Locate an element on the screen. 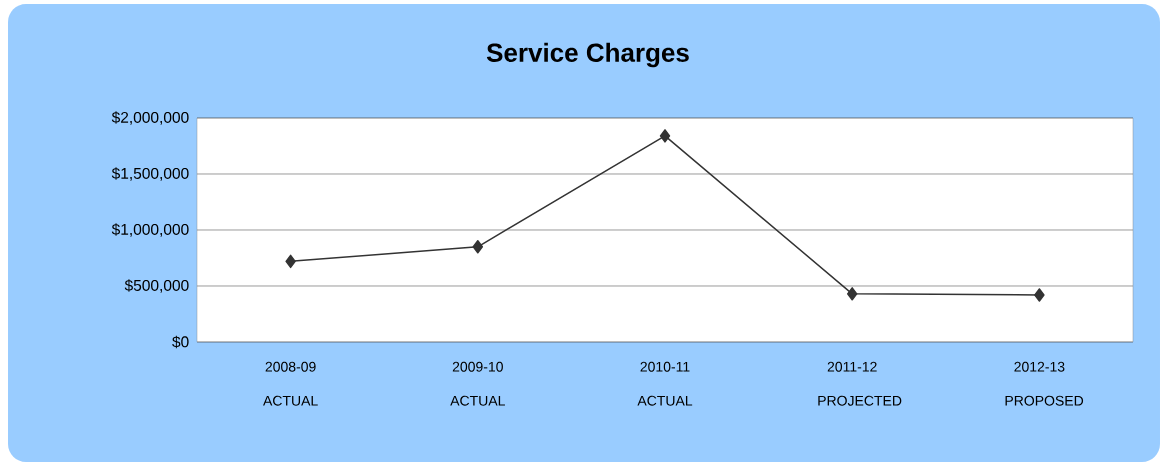  y-tick-label: $2,000,000 is located at coordinates (150, 118).